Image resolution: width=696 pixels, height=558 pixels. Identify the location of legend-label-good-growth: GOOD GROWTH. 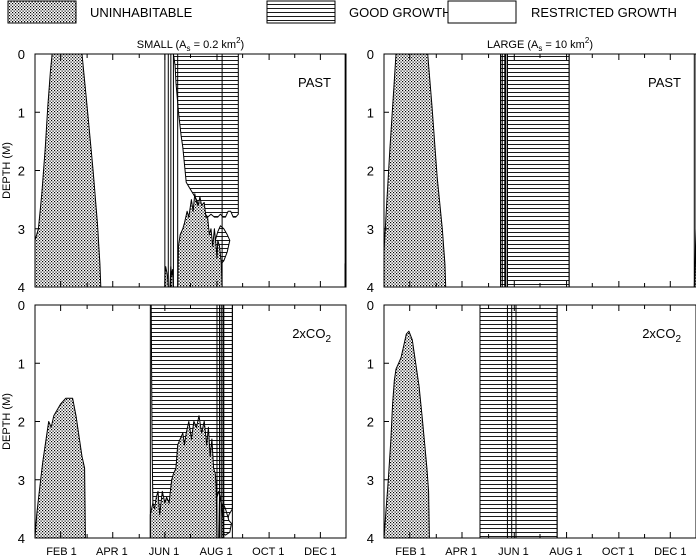
(400, 12).